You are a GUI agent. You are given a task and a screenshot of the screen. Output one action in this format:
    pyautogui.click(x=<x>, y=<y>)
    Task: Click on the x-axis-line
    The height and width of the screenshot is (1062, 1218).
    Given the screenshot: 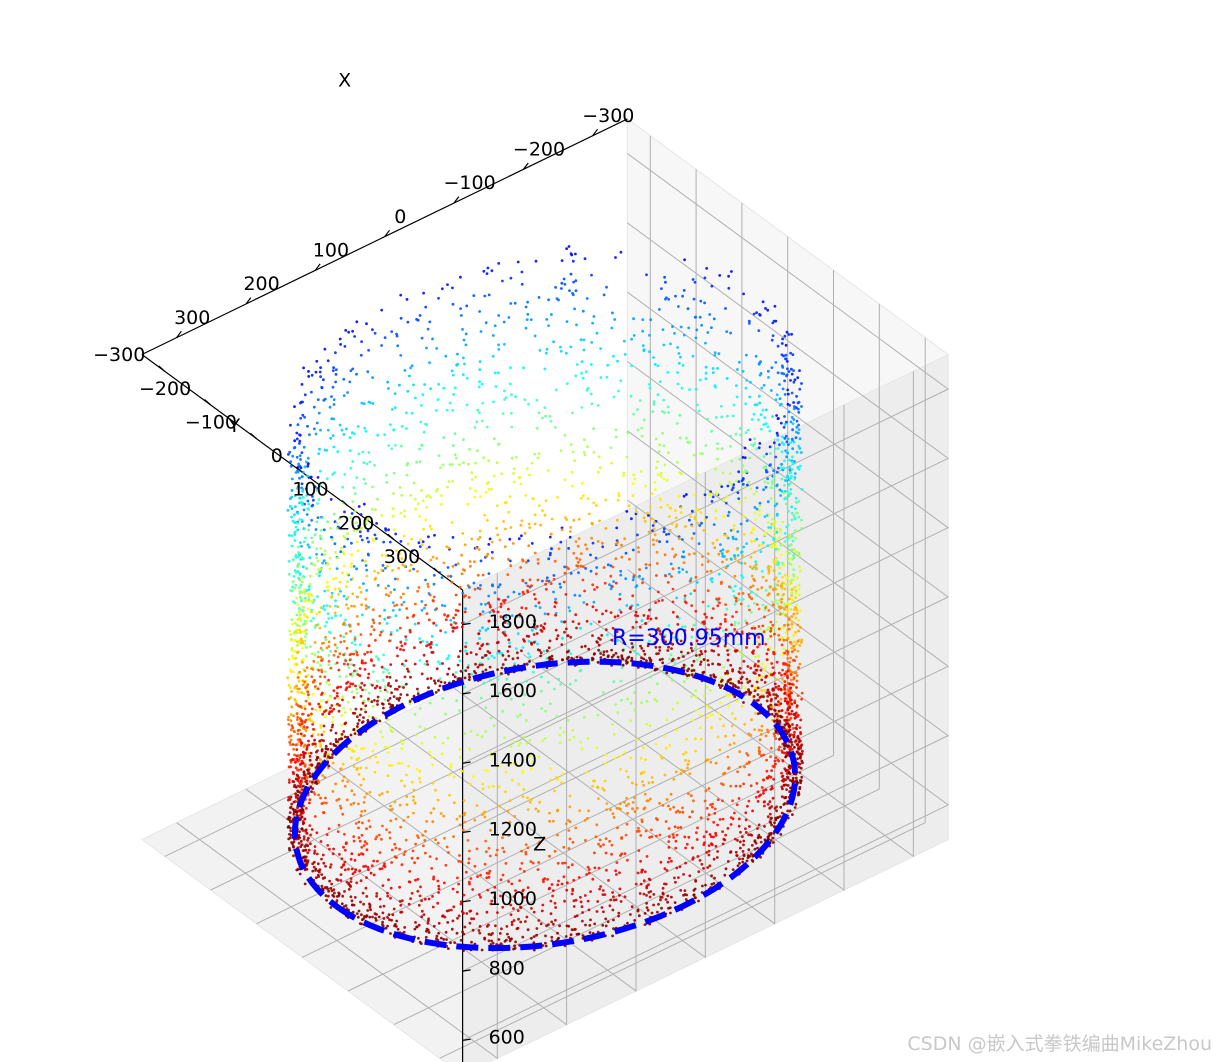 What is the action you would take?
    pyautogui.click(x=384, y=237)
    